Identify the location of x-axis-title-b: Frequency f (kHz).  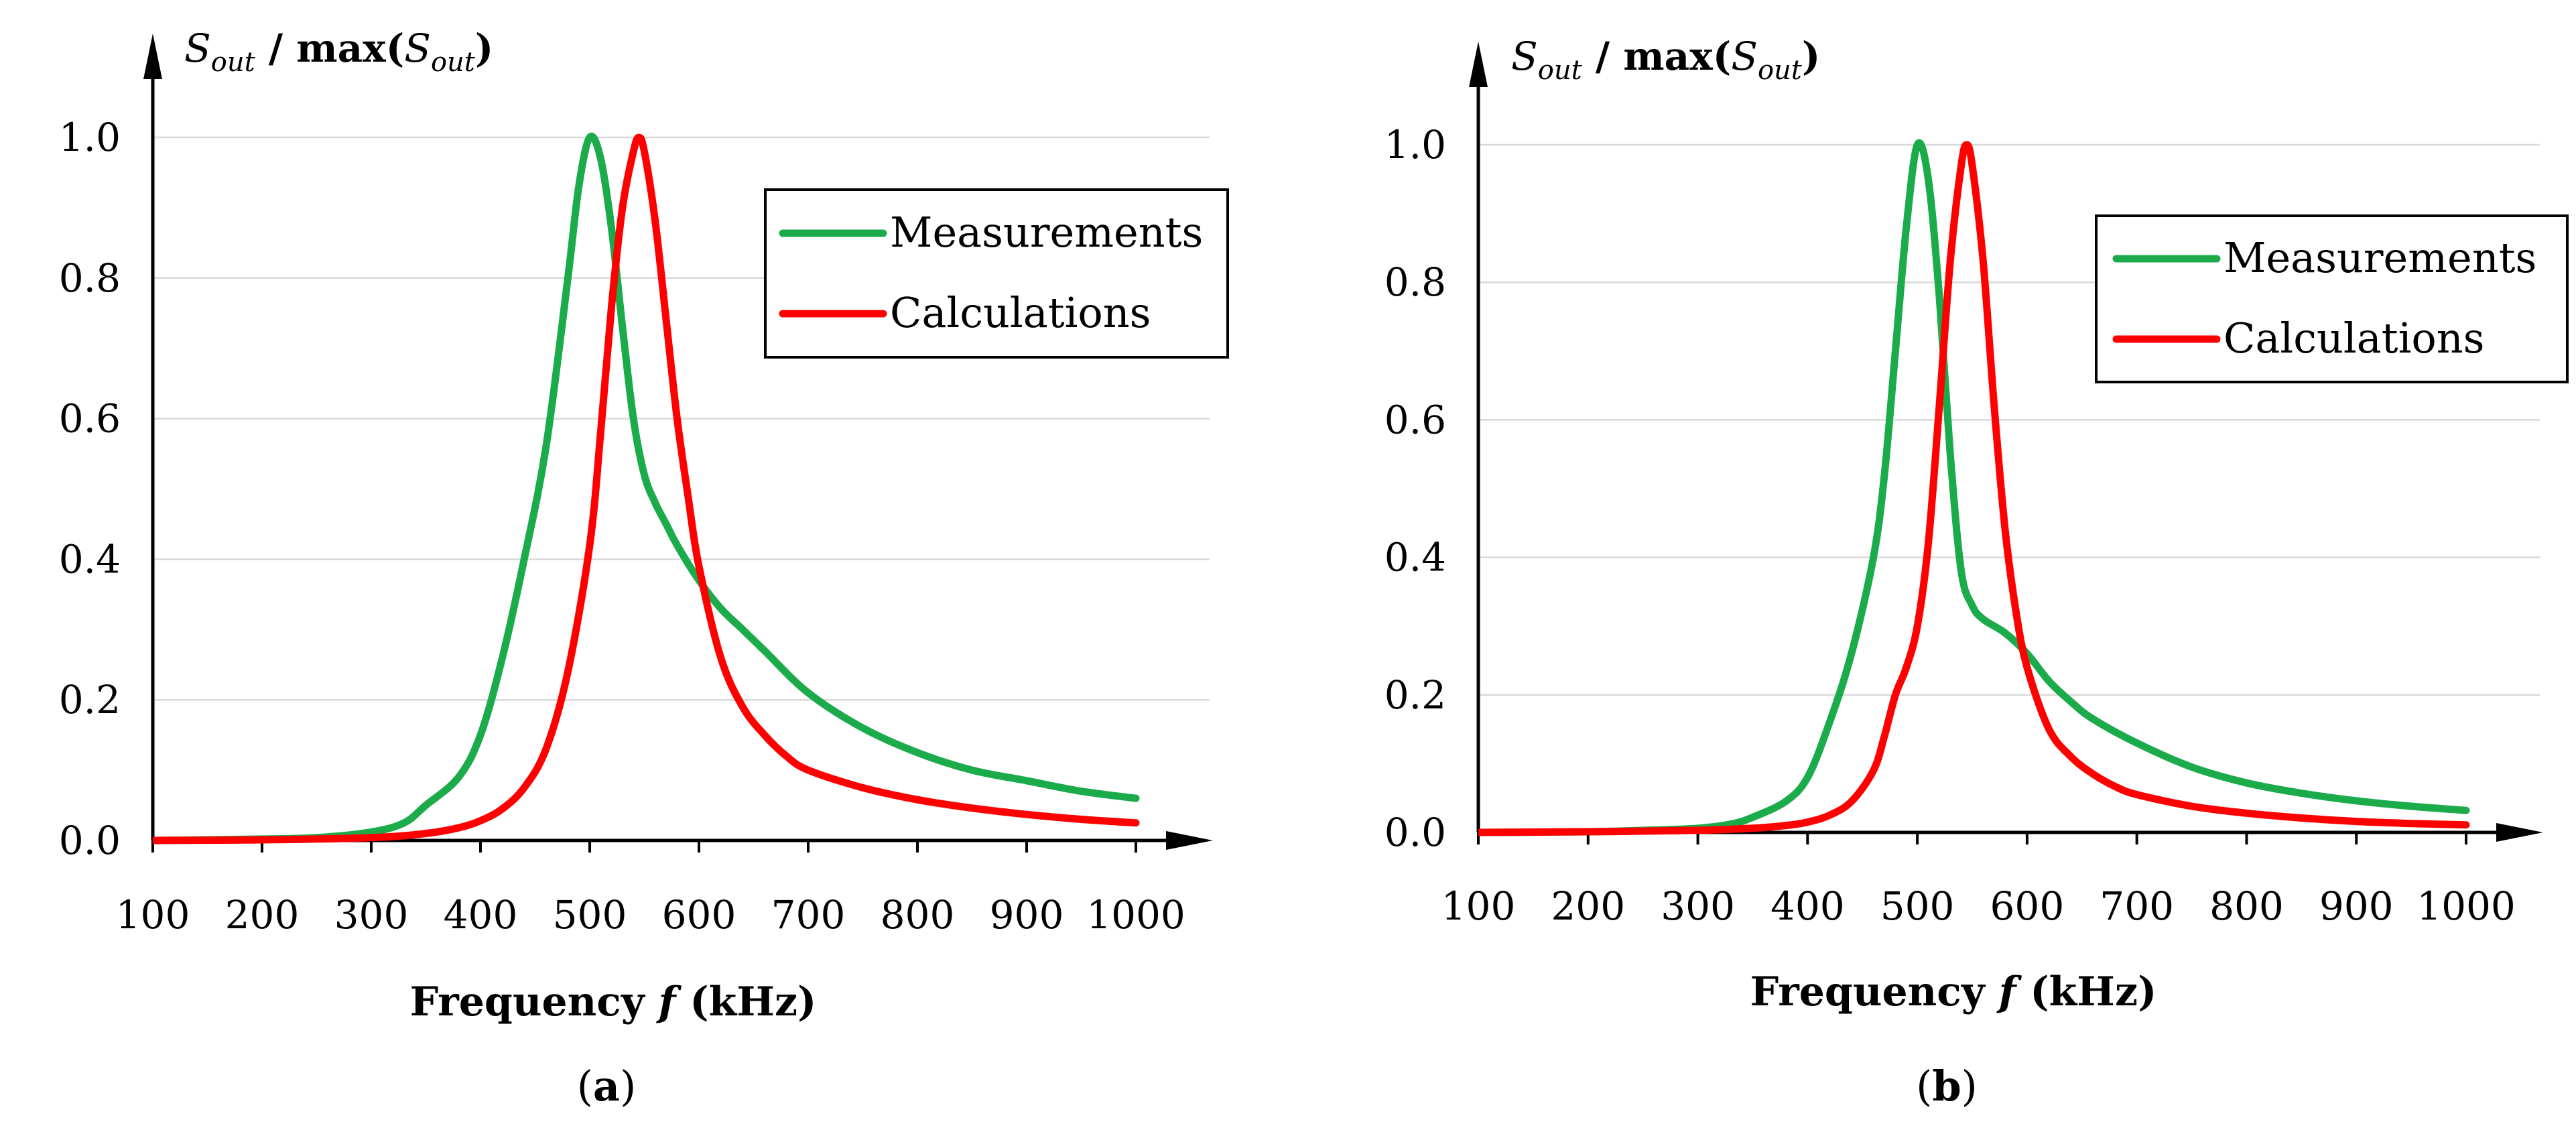
(1953, 991).